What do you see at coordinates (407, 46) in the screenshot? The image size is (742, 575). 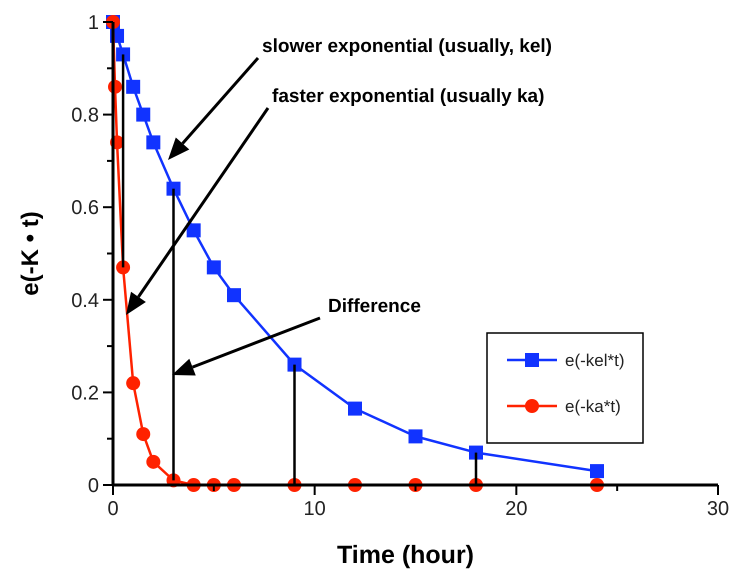 I see `annotation: slower exponential (usually, kel)` at bounding box center [407, 46].